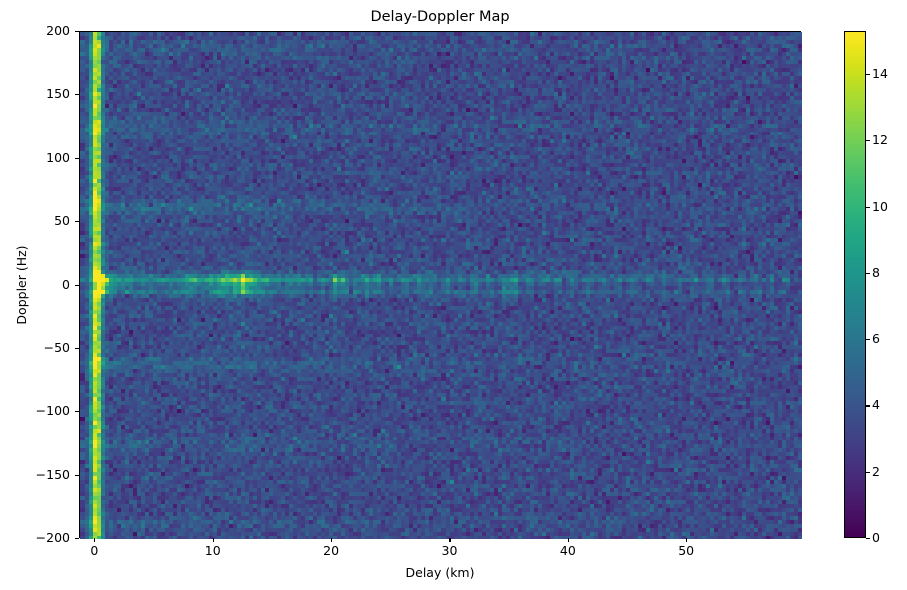  Describe the element at coordinates (331, 550) in the screenshot. I see `x-tick-label: 20` at that location.